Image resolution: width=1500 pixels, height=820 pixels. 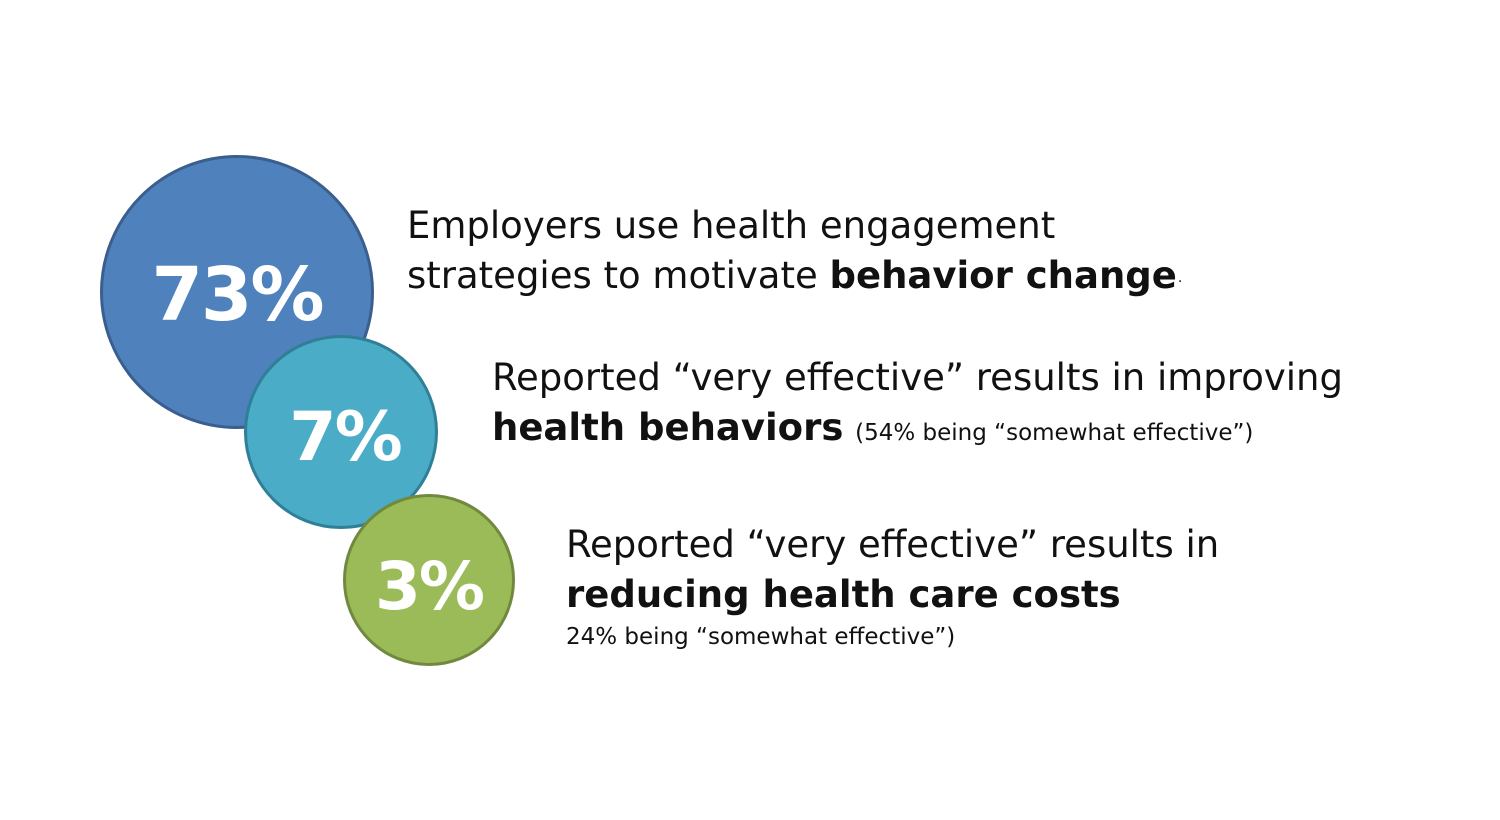 I want to click on stat-value-3: 3%, so click(x=429, y=586).